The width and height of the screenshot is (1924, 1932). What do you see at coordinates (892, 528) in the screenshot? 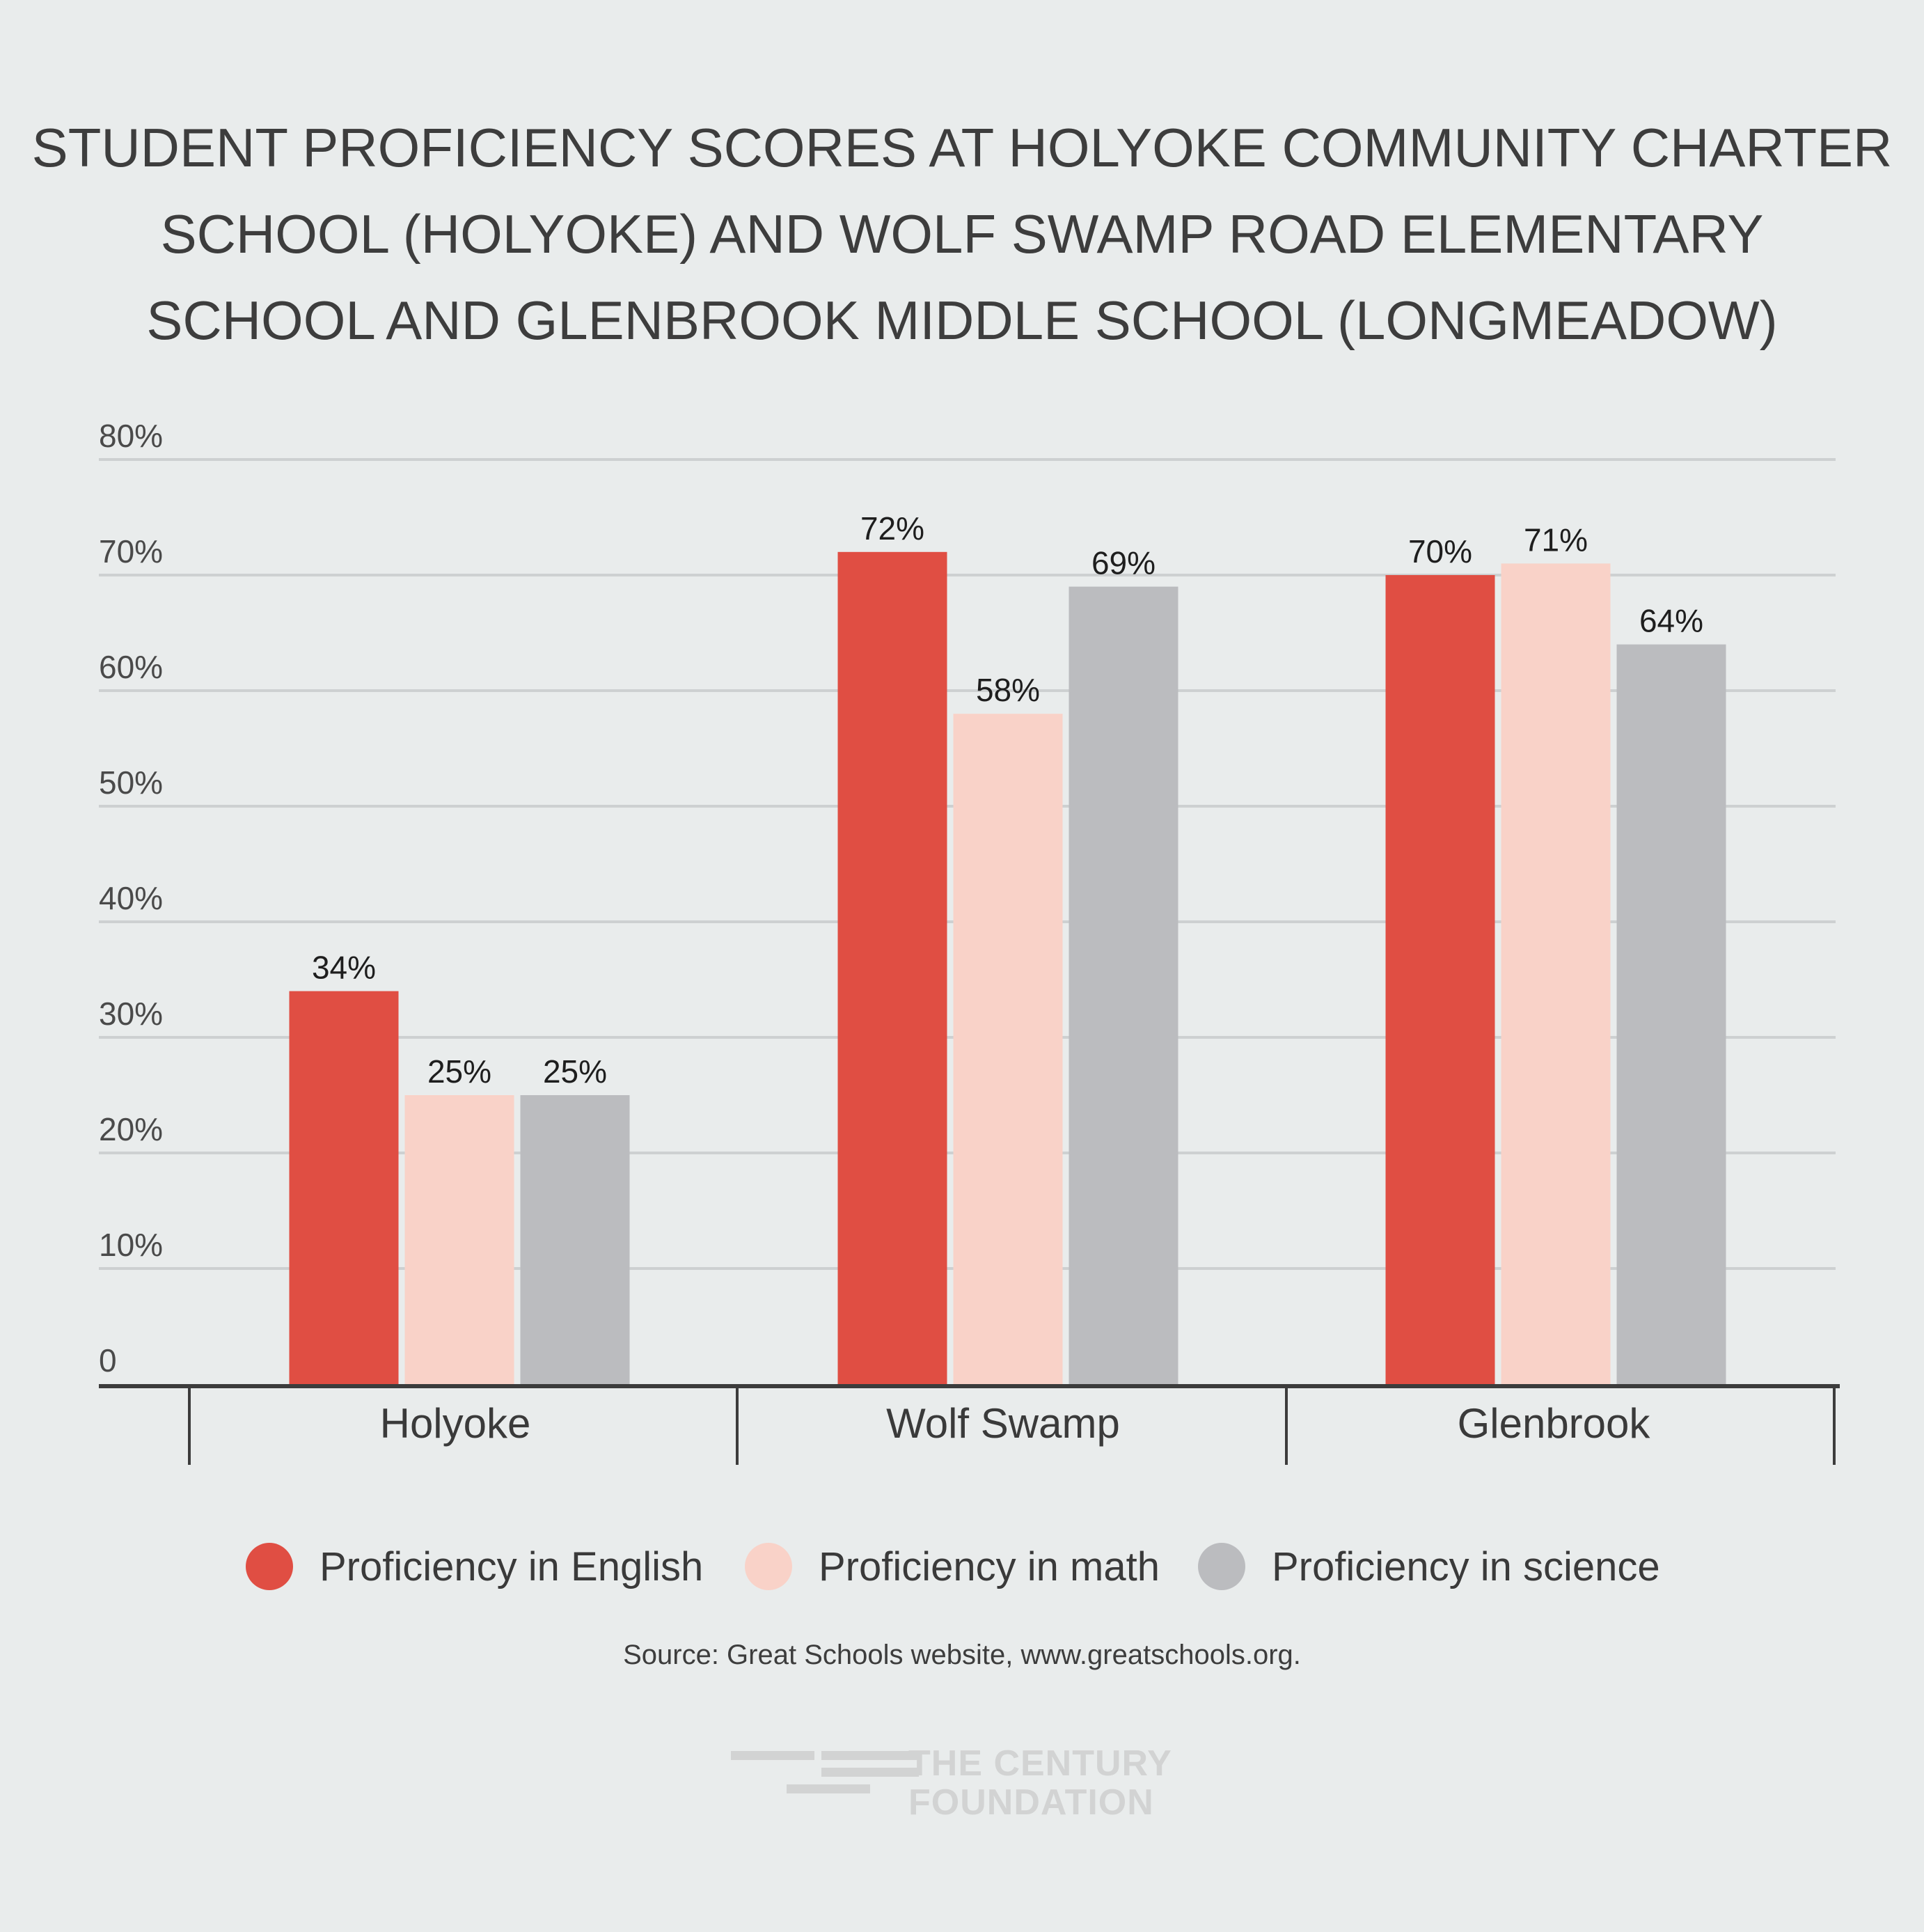
I see `data-label: 72%` at bounding box center [892, 528].